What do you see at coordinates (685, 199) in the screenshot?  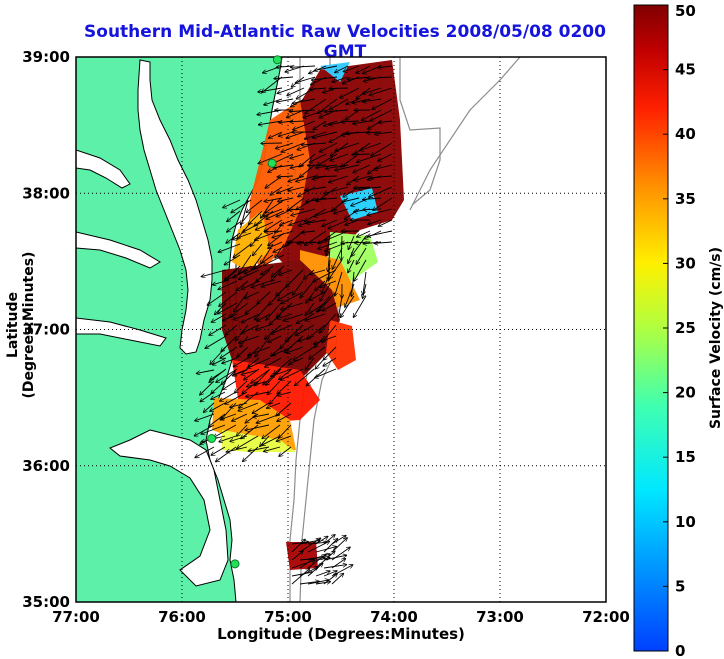 I see `colorbar-tick-label: 35` at bounding box center [685, 199].